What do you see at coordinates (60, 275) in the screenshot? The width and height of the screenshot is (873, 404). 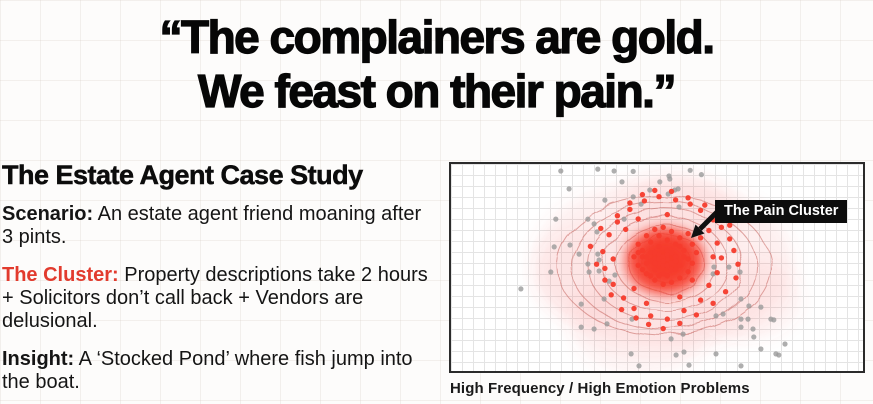 I see `cluster-label: The Cluster:` at bounding box center [60, 275].